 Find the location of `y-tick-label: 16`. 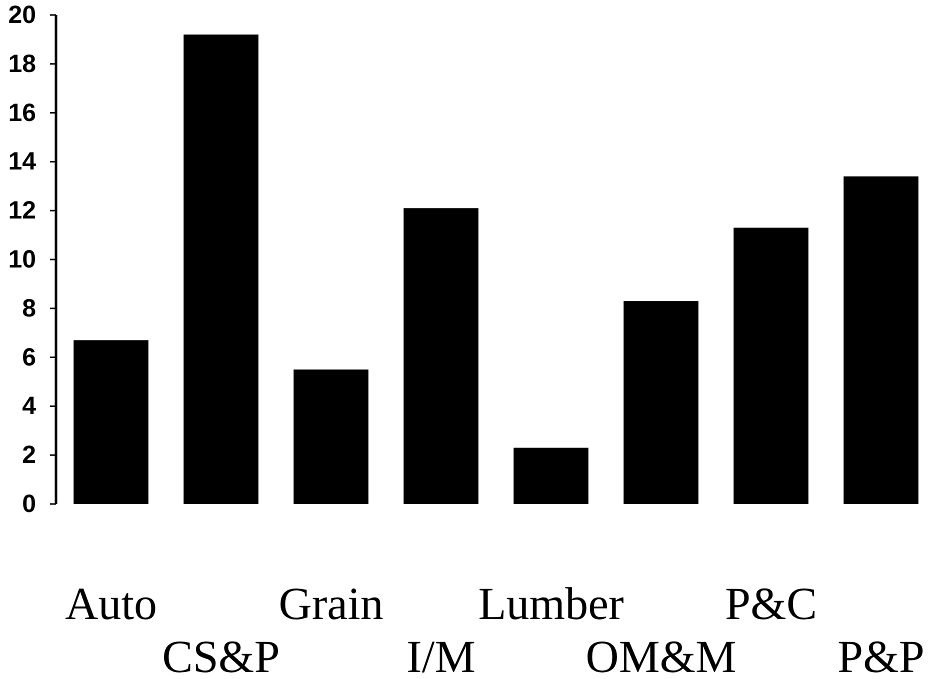

y-tick-label: 16 is located at coordinates (22, 112).